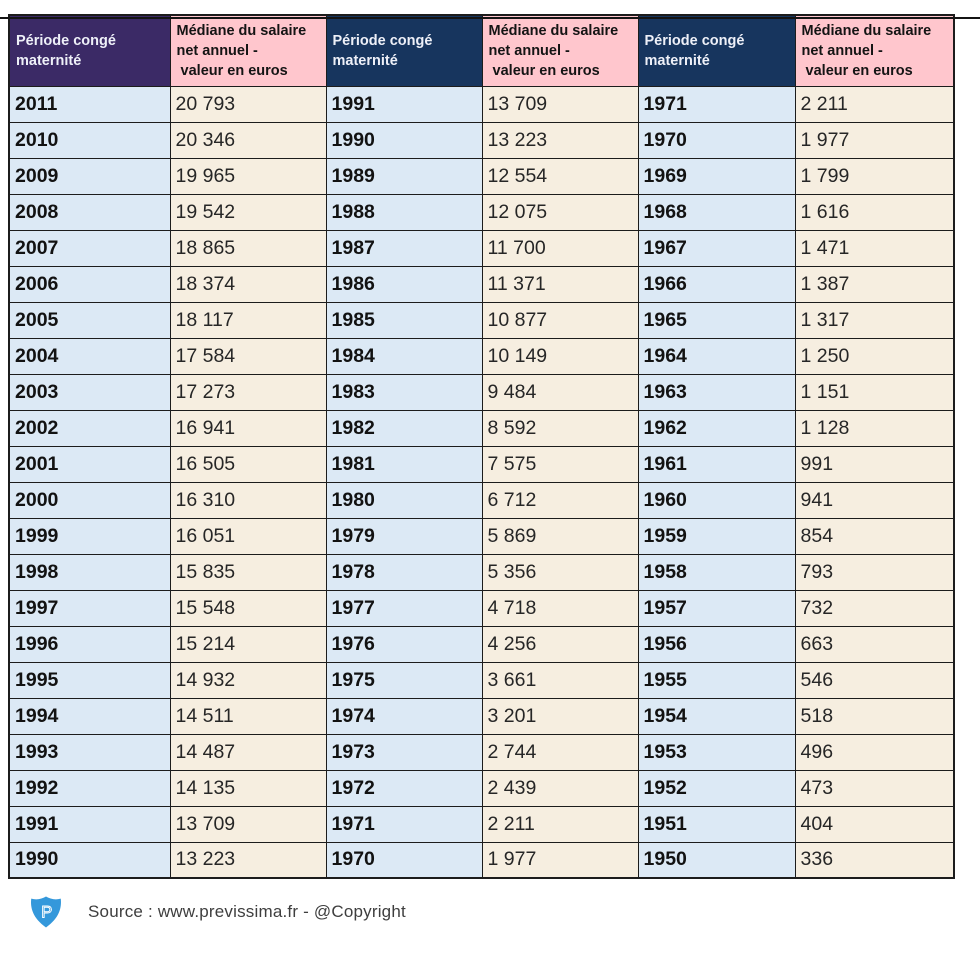  I want to click on table-row: 1992 14 135 1972 2 439 1952 473, so click(481, 788).